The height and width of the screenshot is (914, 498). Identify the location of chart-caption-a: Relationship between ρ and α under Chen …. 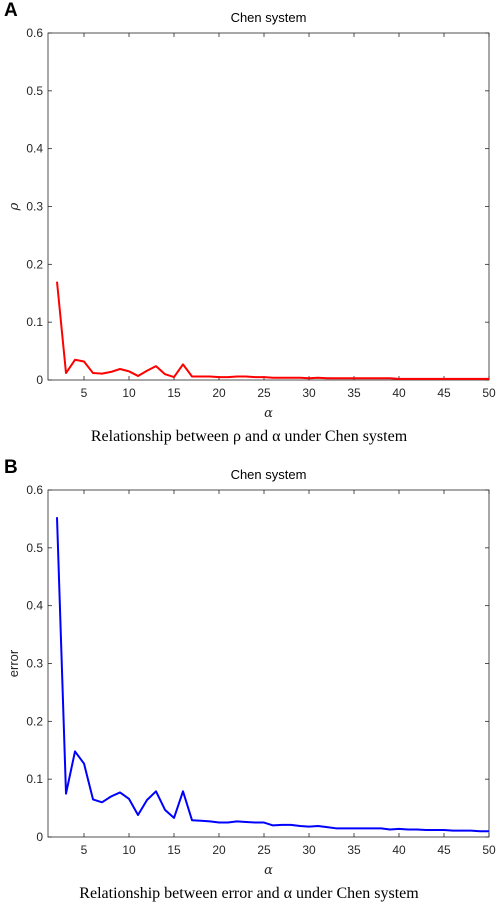
(249, 436).